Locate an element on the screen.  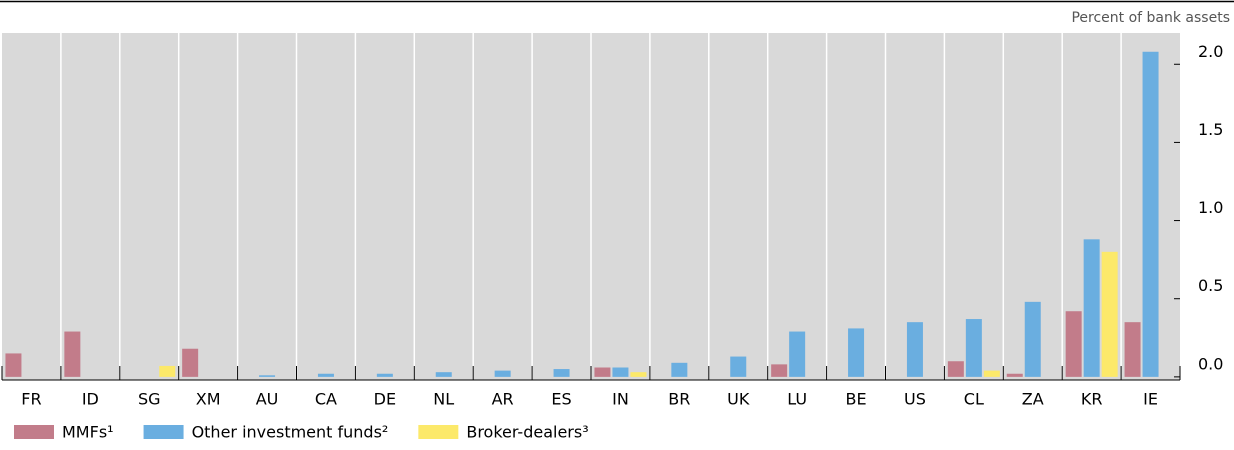
x-tick-label: IE is located at coordinates (1150, 399).